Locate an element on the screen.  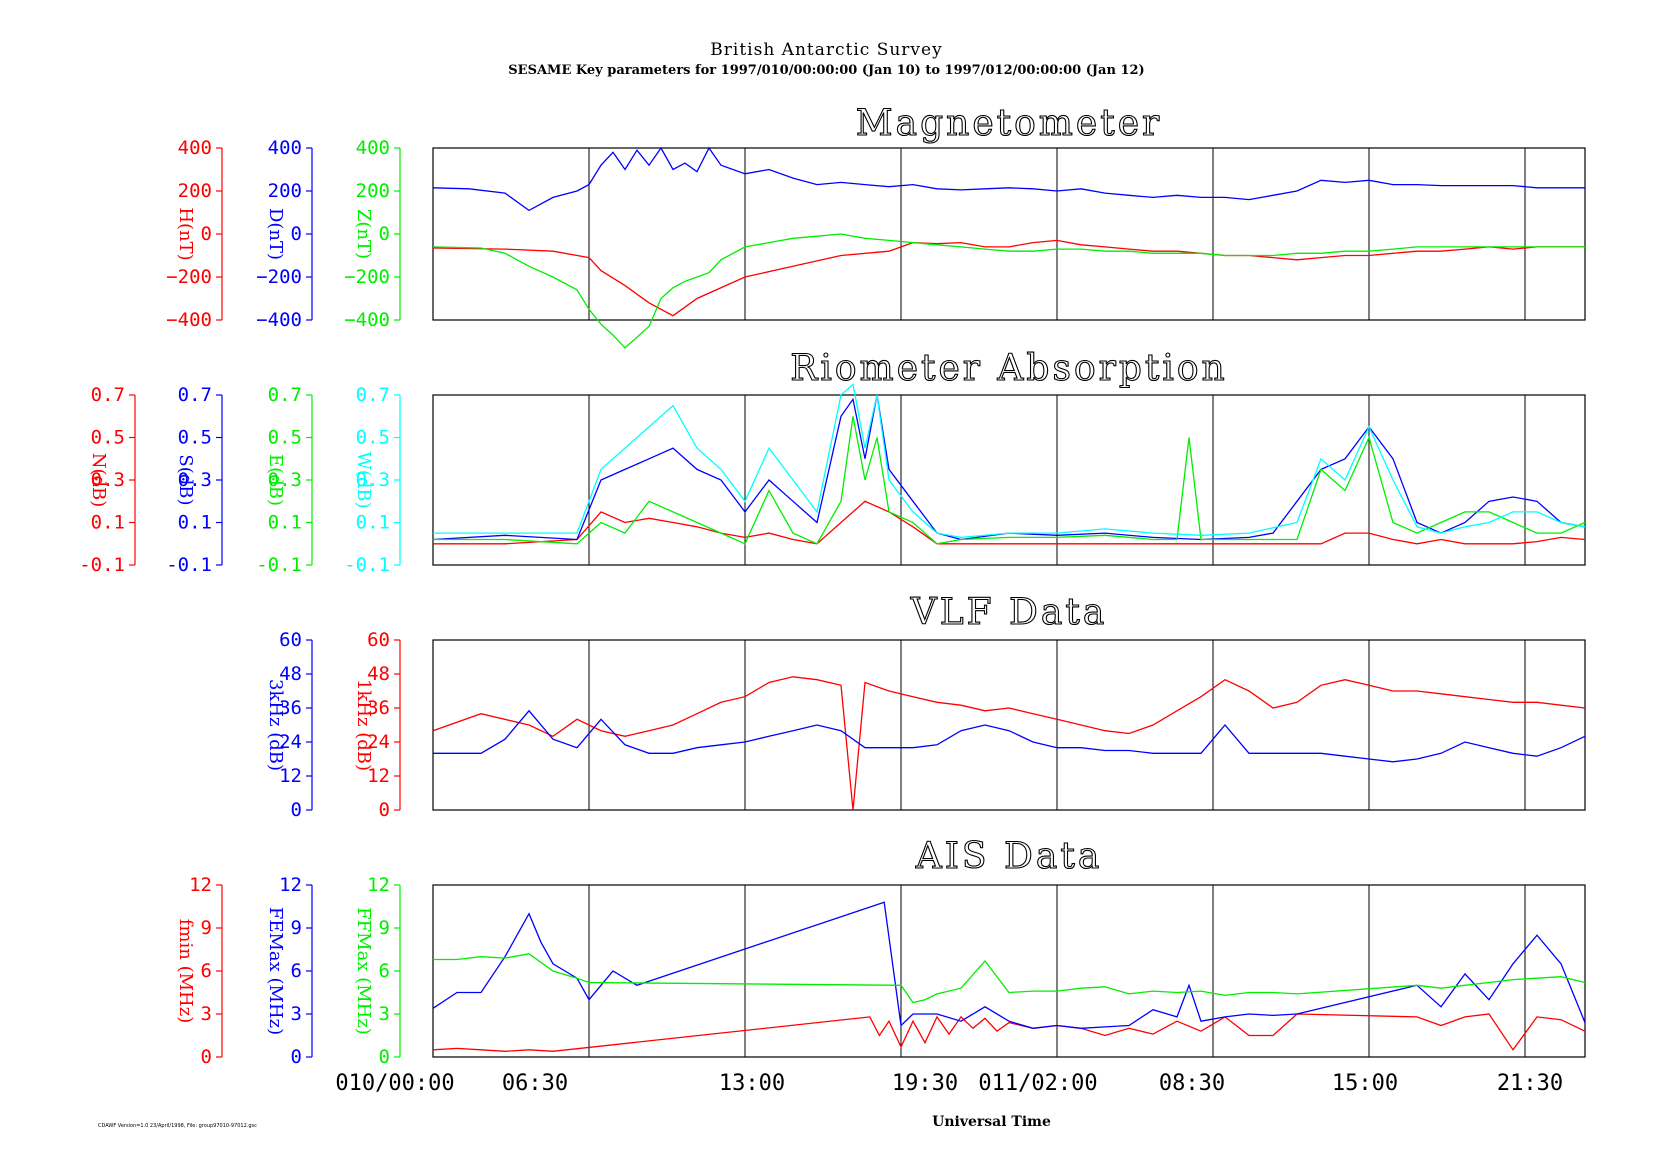
y-axis-label: H(nT) is located at coordinates (185, 233).